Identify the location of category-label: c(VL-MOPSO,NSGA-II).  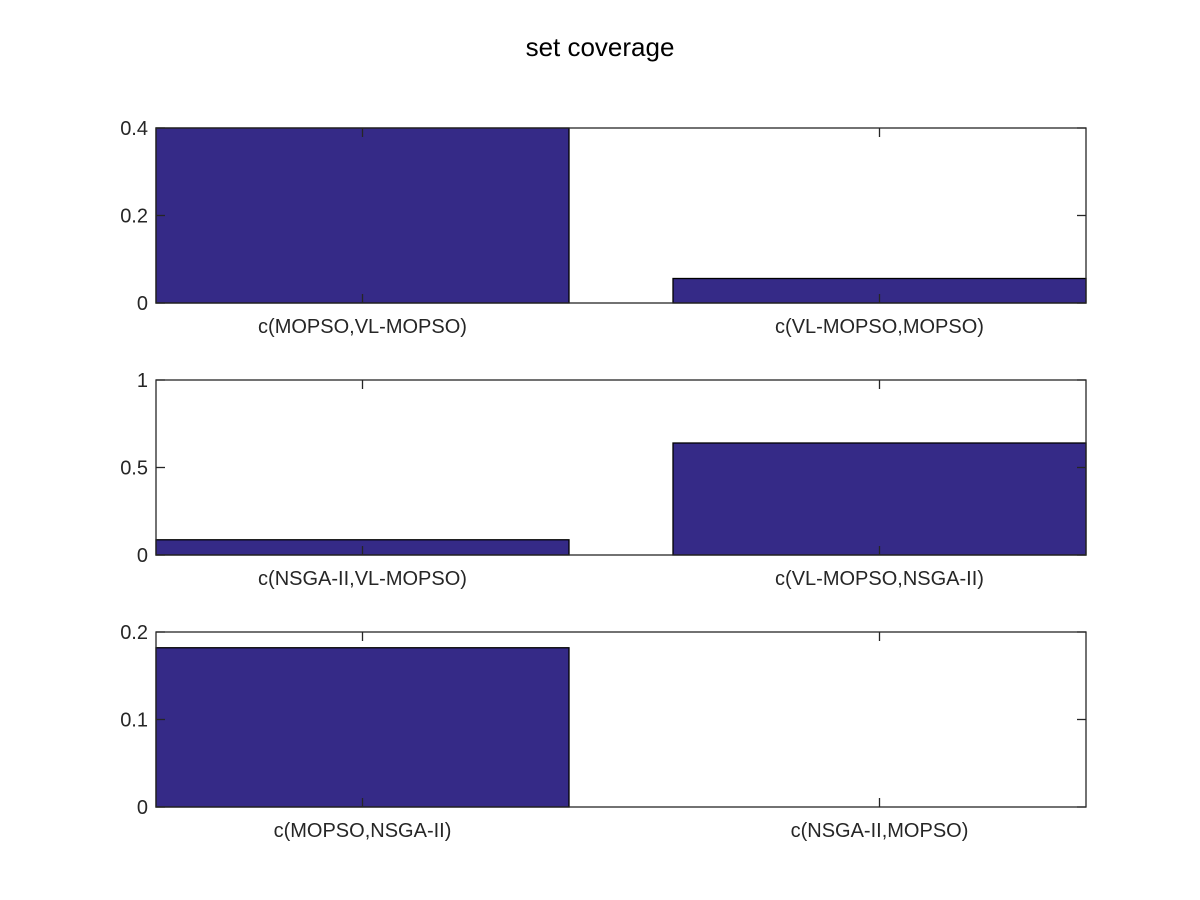
(879, 579).